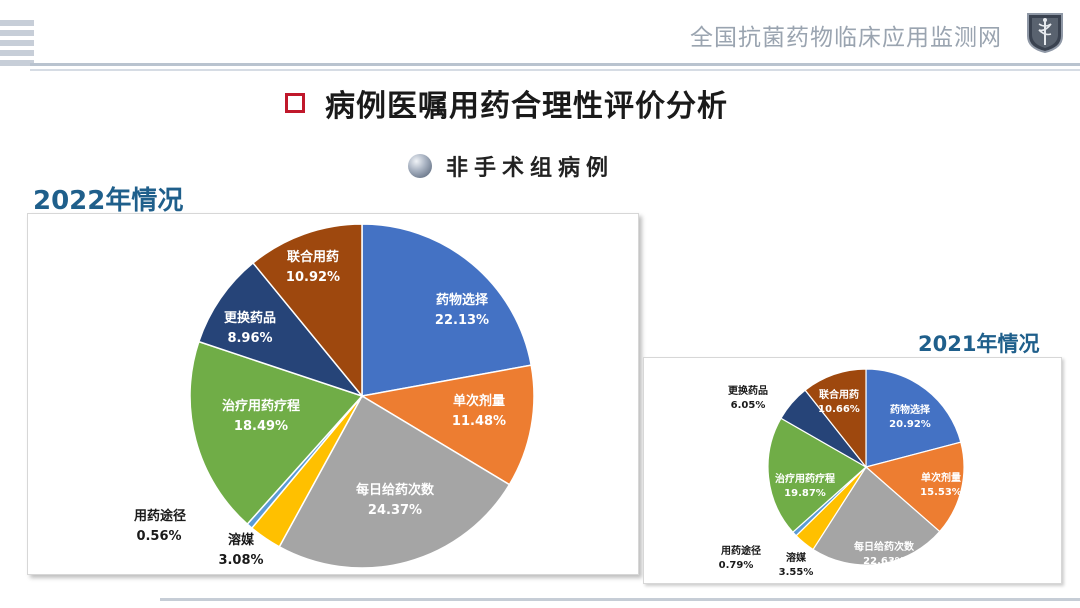  What do you see at coordinates (910, 424) in the screenshot?
I see `slice-value-drug-choice: 20.92%` at bounding box center [910, 424].